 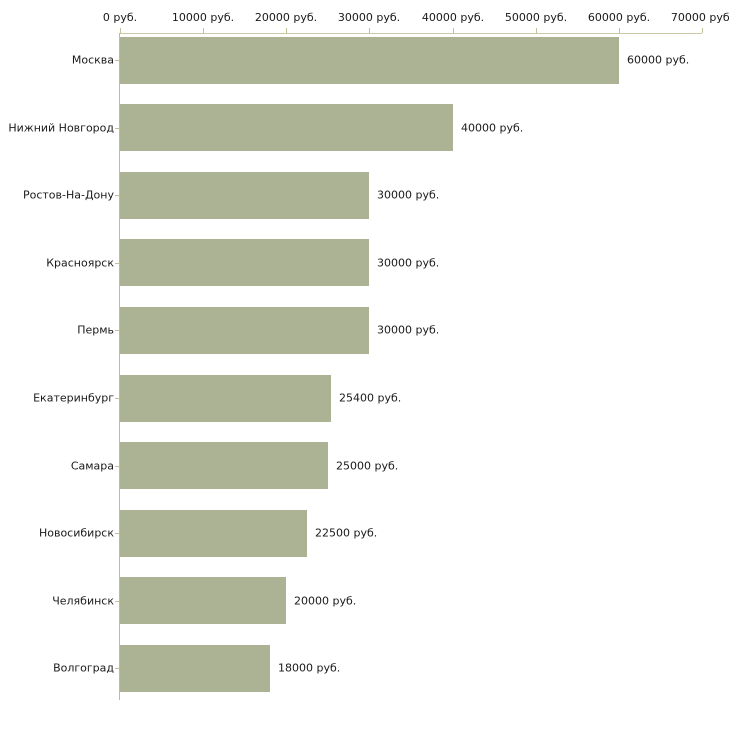 What do you see at coordinates (309, 668) in the screenshot?
I see `value-label: 18000 руб.` at bounding box center [309, 668].